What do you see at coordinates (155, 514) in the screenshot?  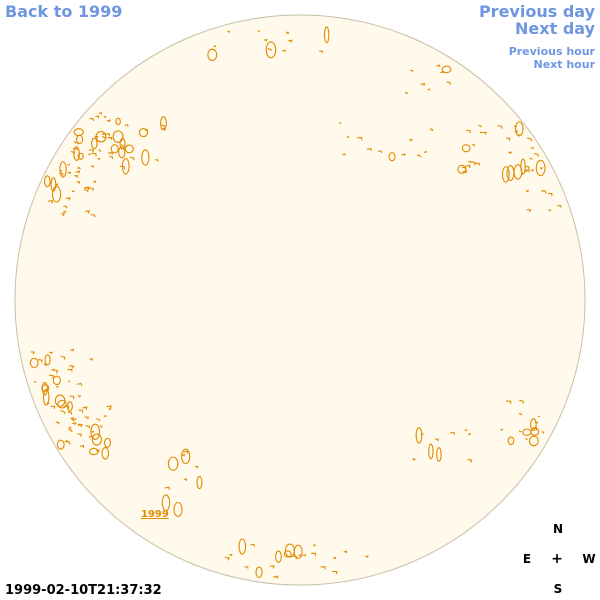 I see `year-marker-link: 1999` at bounding box center [155, 514].